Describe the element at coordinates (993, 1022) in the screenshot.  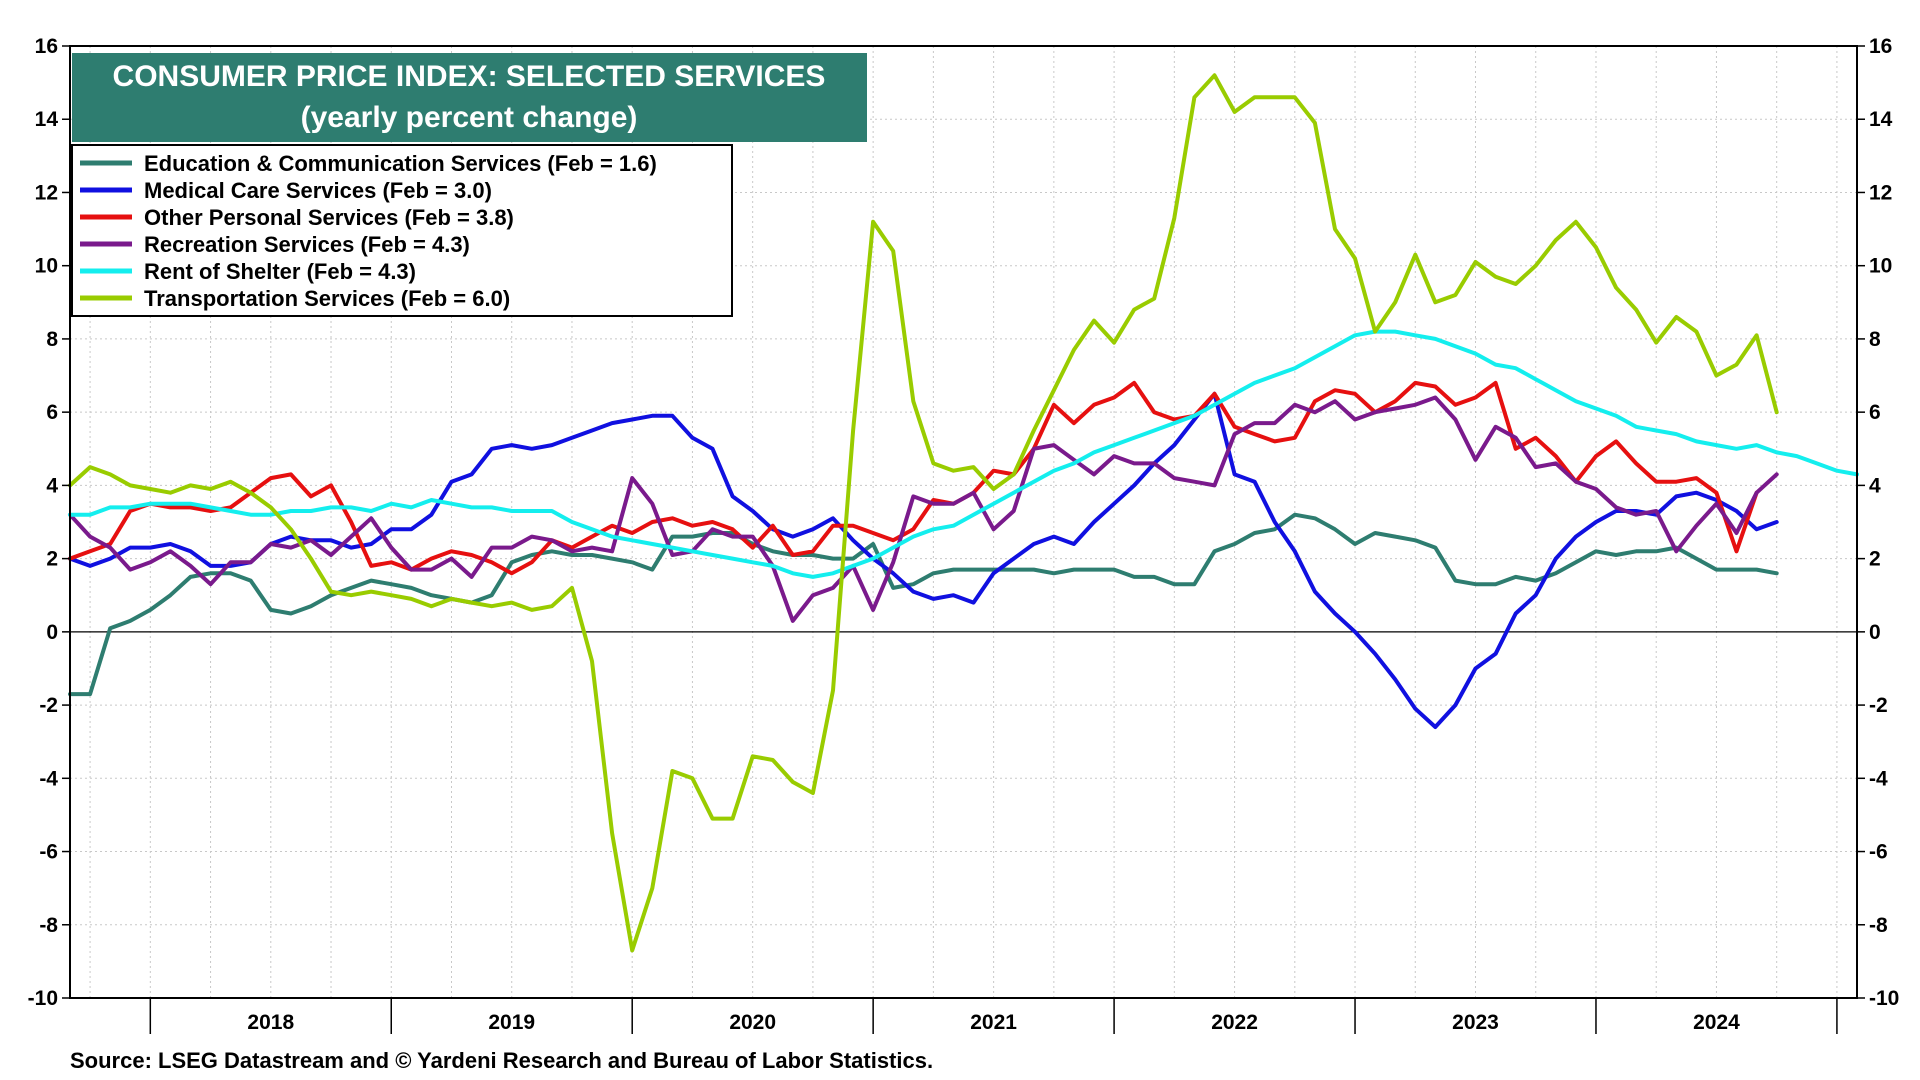
I see `x-tick-label: 2021` at that location.